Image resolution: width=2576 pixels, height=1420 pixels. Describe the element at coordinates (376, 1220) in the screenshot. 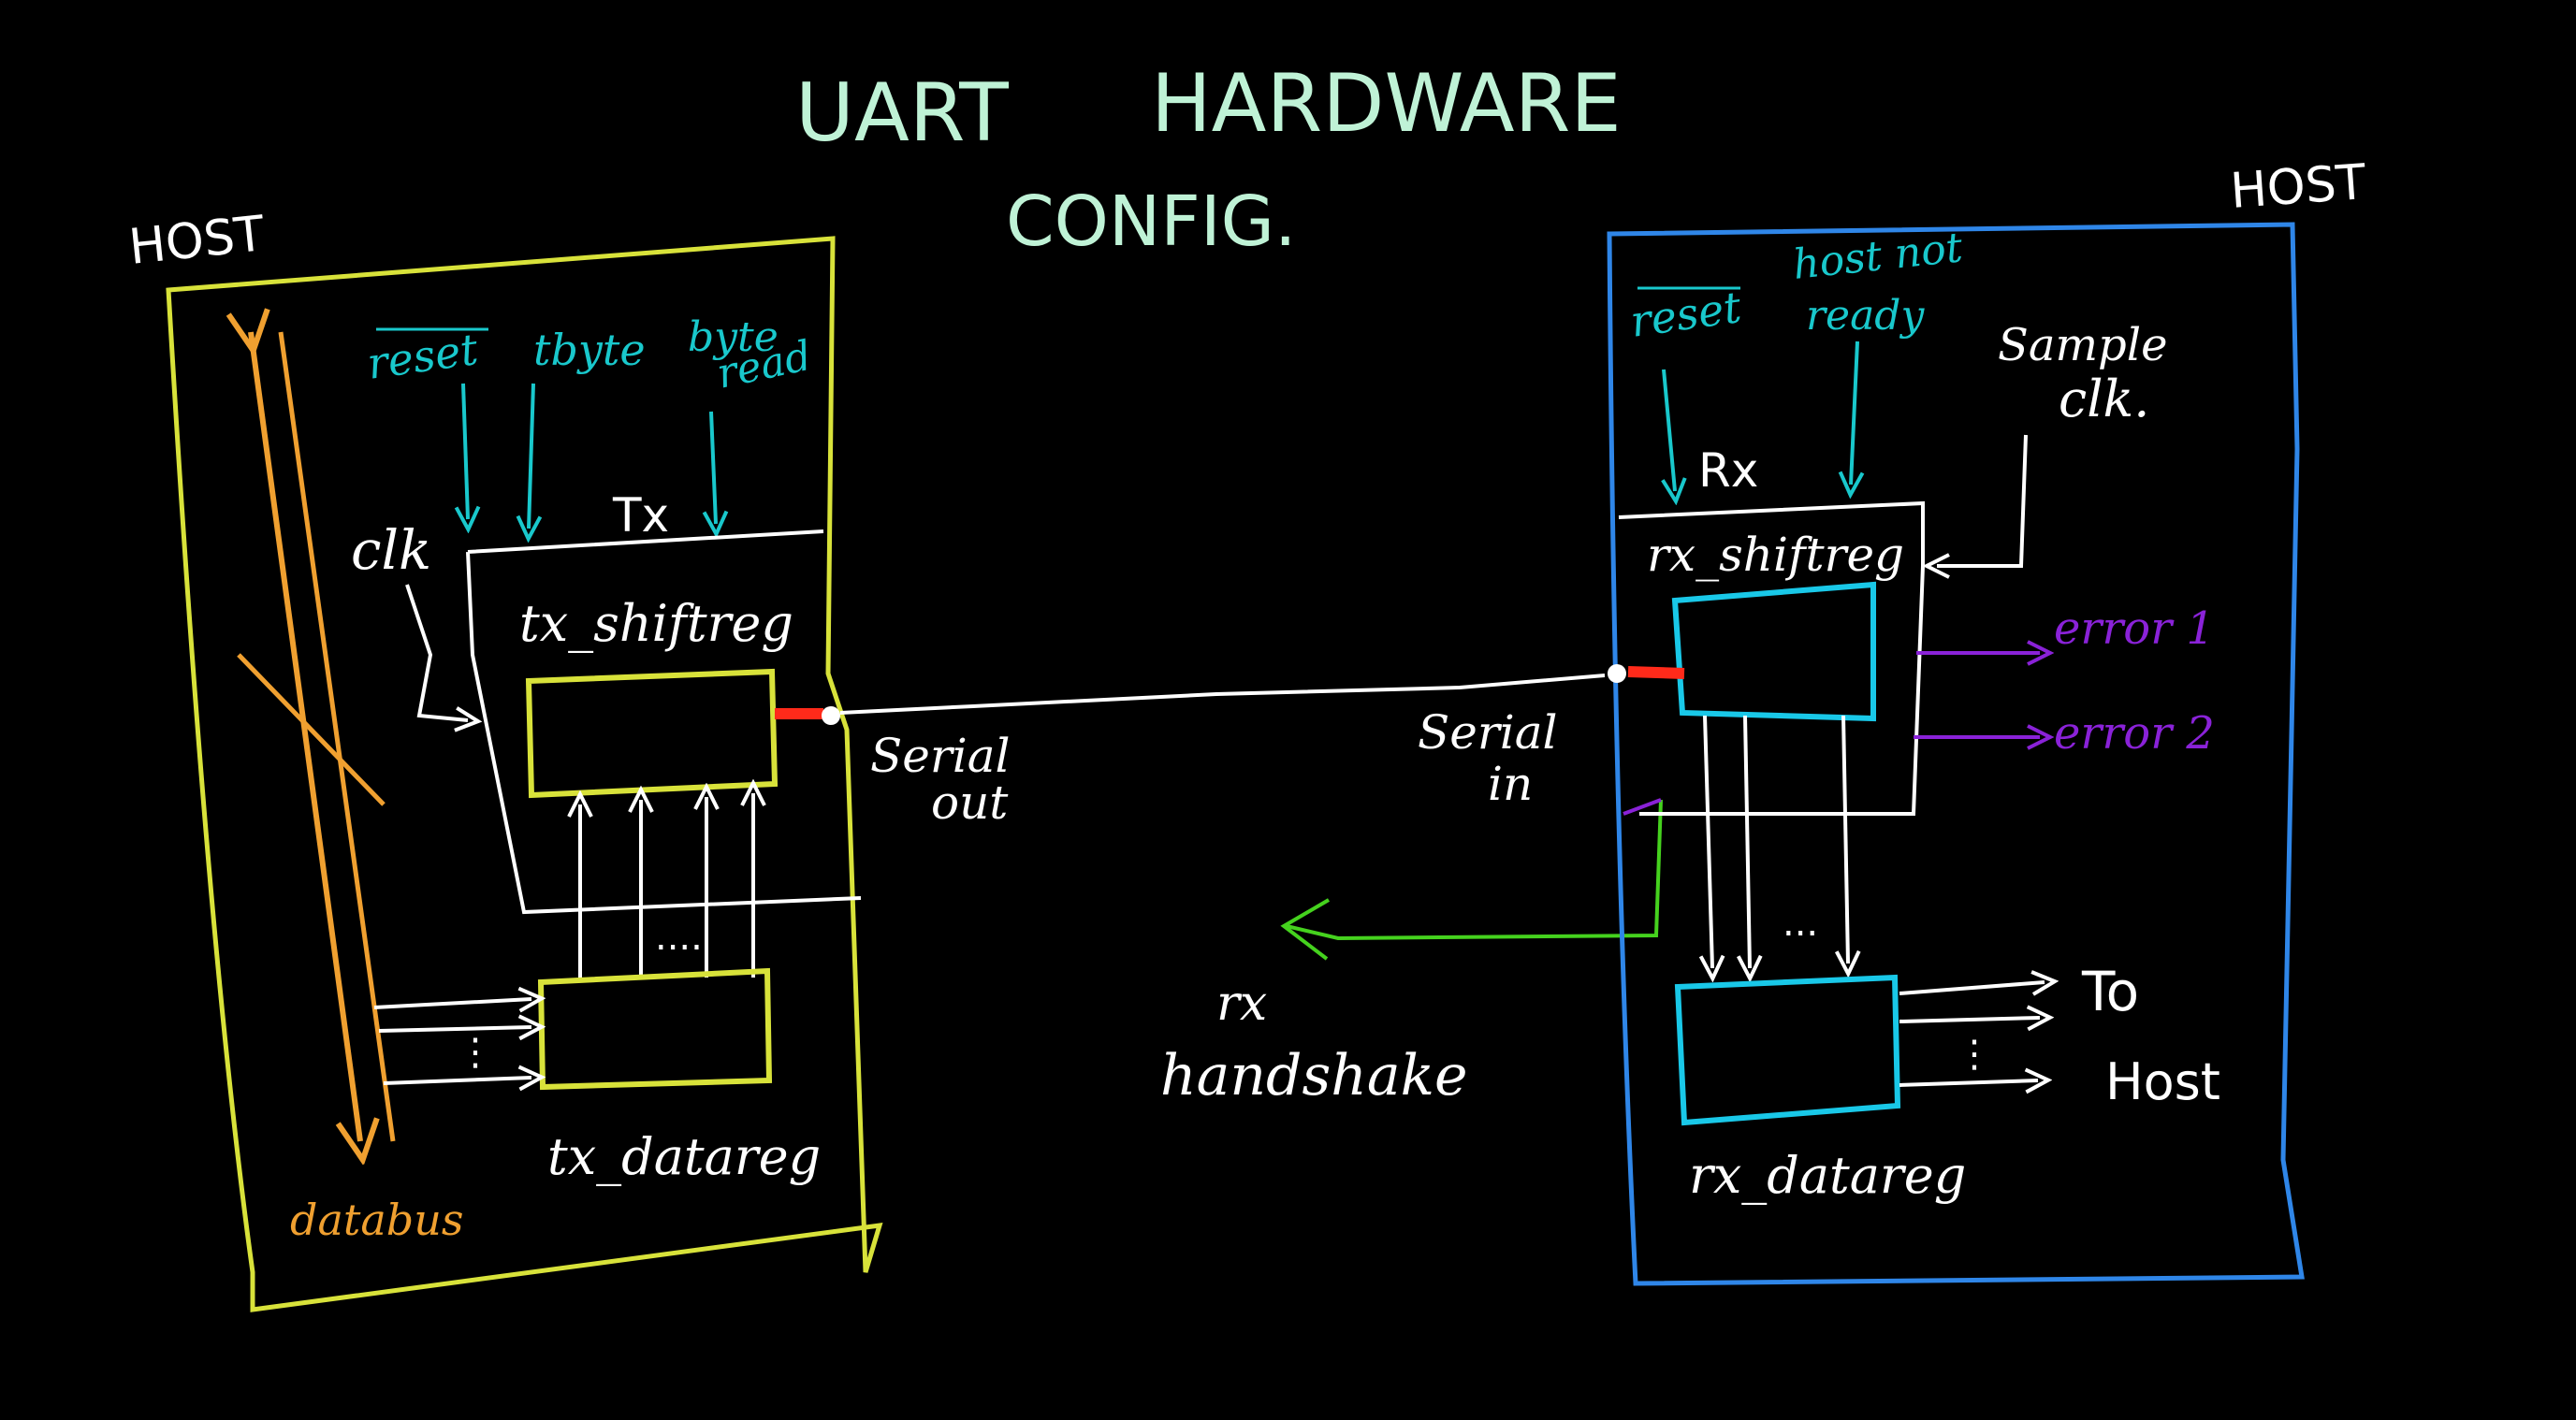

I see `databus-label: databus` at that location.